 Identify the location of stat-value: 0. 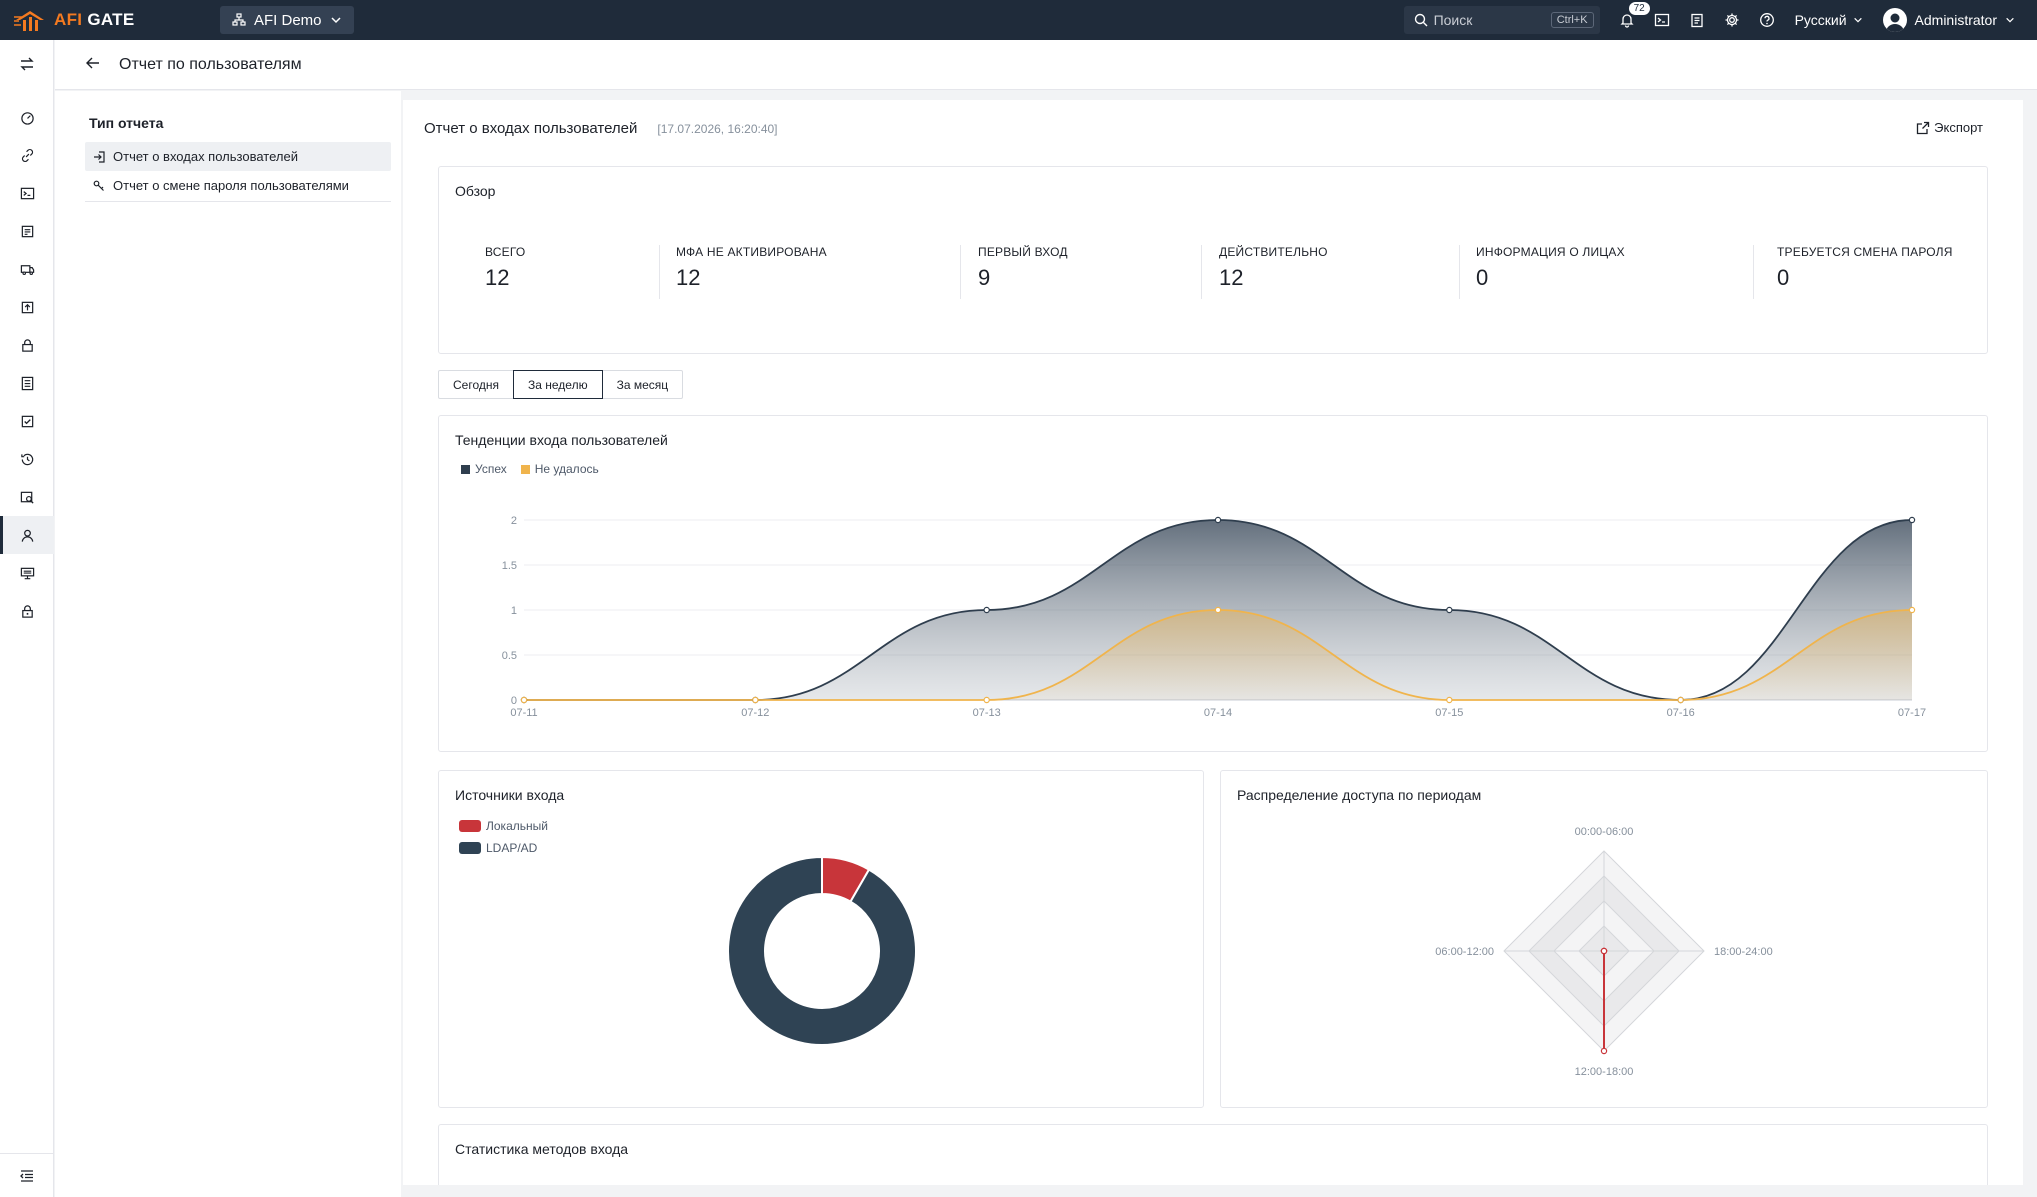
(1783, 277).